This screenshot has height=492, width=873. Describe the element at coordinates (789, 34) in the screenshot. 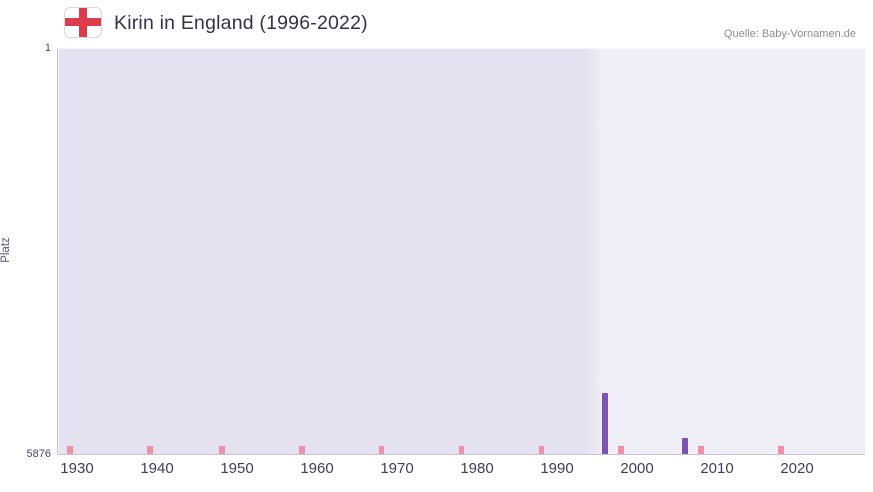

I see `source-attribution: Quelle: Baby-Vornamen.de` at that location.